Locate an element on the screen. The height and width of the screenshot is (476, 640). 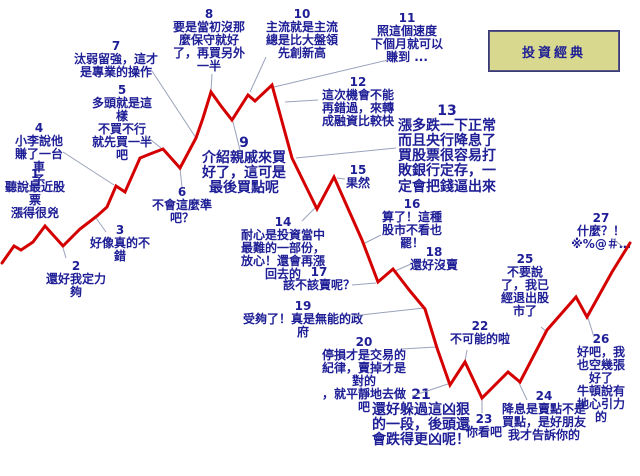
annotation-25: 25 不要說 了，我已 經退出股 市了 is located at coordinates (524, 285).